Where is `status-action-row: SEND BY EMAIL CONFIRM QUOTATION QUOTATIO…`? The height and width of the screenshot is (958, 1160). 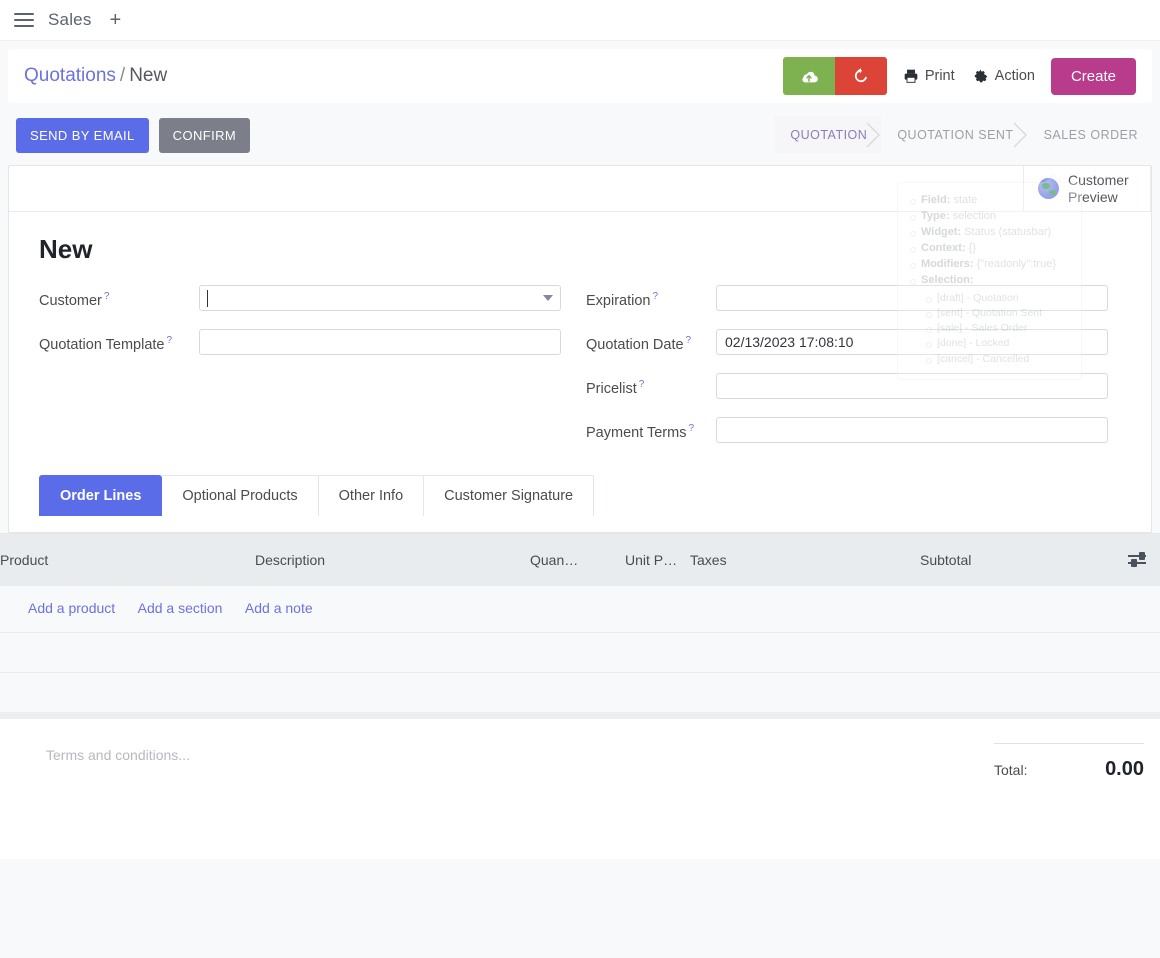
status-action-row: SEND BY EMAIL CONFIRM QUOTATION QUOTATIO… is located at coordinates (580, 134).